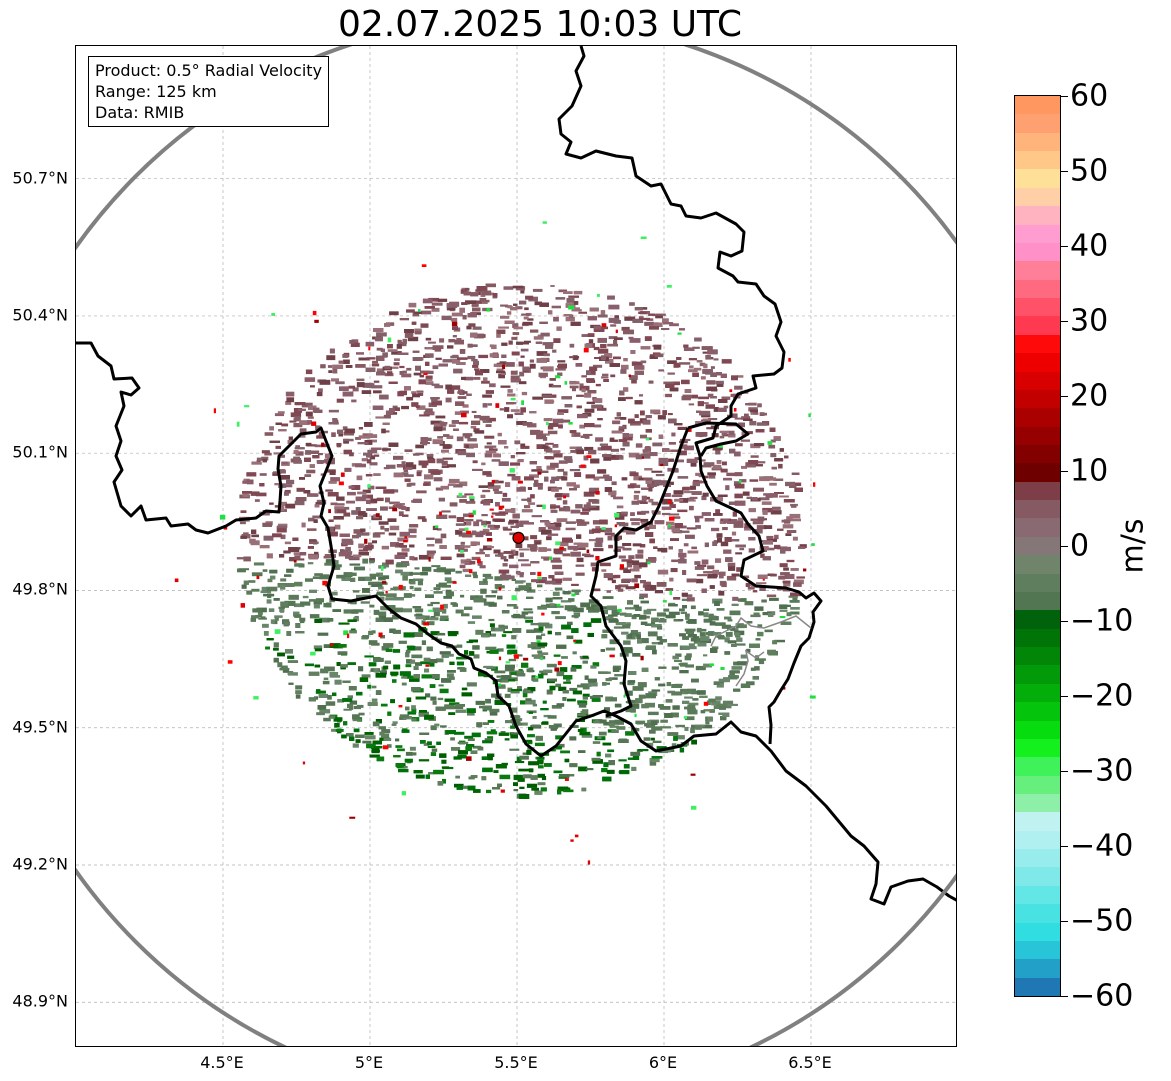 This screenshot has width=1171, height=1081. I want to click on colorbar-tick-label: −30, so click(1102, 771).